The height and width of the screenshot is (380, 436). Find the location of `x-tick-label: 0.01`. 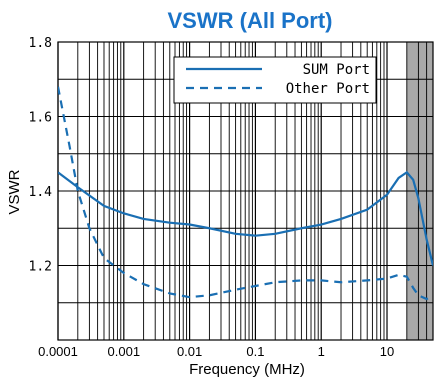

x-tick-label: 0.01 is located at coordinates (189, 351).